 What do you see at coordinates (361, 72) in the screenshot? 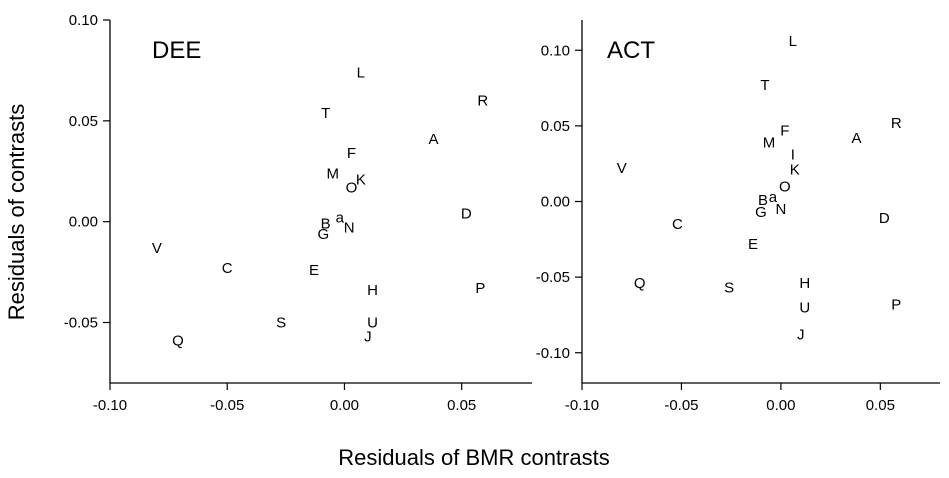
I see `dee-point-L: L` at bounding box center [361, 72].